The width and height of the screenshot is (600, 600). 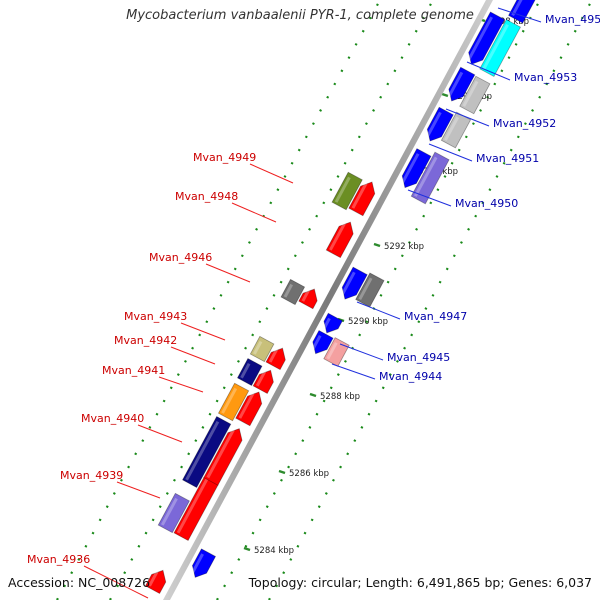 What do you see at coordinates (91, 475) in the screenshot?
I see `gene-label-mvan-4939: Mvan_4939` at bounding box center [91, 475].